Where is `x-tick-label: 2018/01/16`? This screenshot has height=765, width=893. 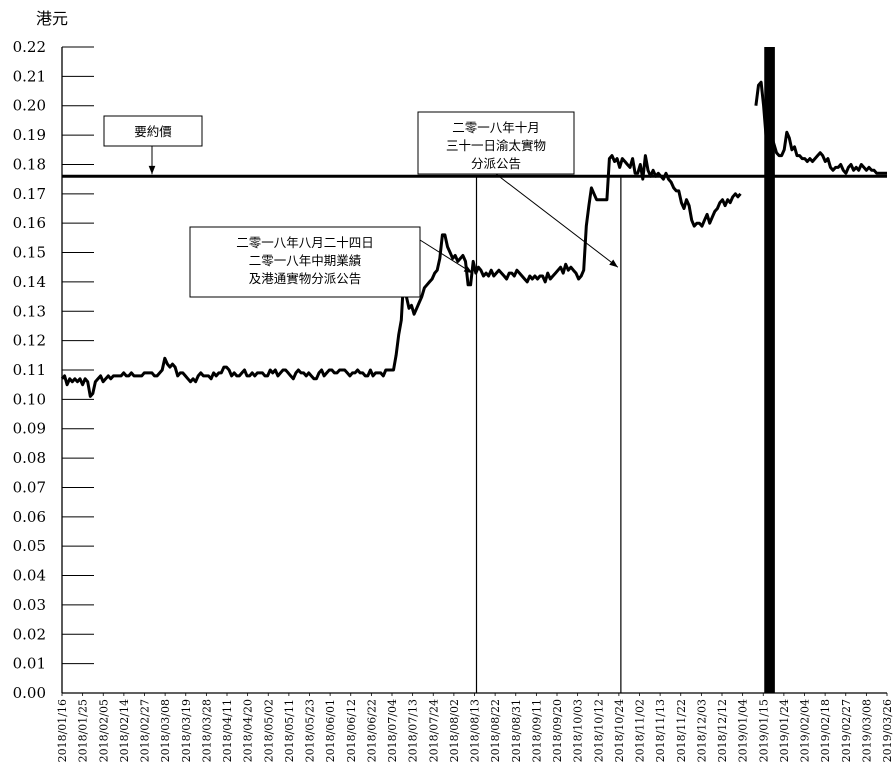 x-tick-label: 2018/01/16 is located at coordinates (62, 730).